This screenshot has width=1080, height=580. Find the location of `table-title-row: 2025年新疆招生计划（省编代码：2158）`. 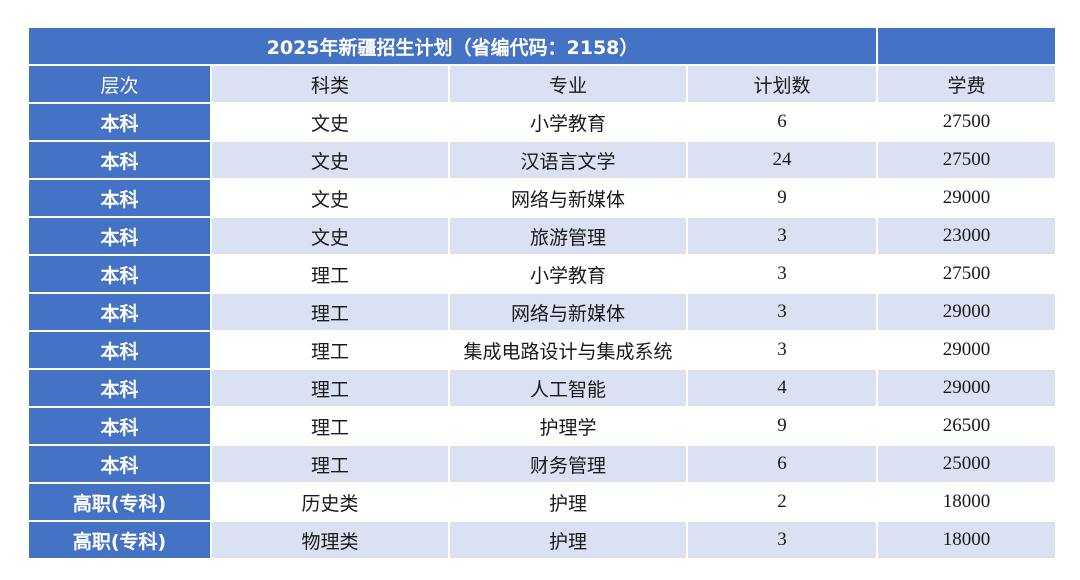

table-title-row: 2025年新疆招生计划（省编代码：2158） is located at coordinates (542, 46).